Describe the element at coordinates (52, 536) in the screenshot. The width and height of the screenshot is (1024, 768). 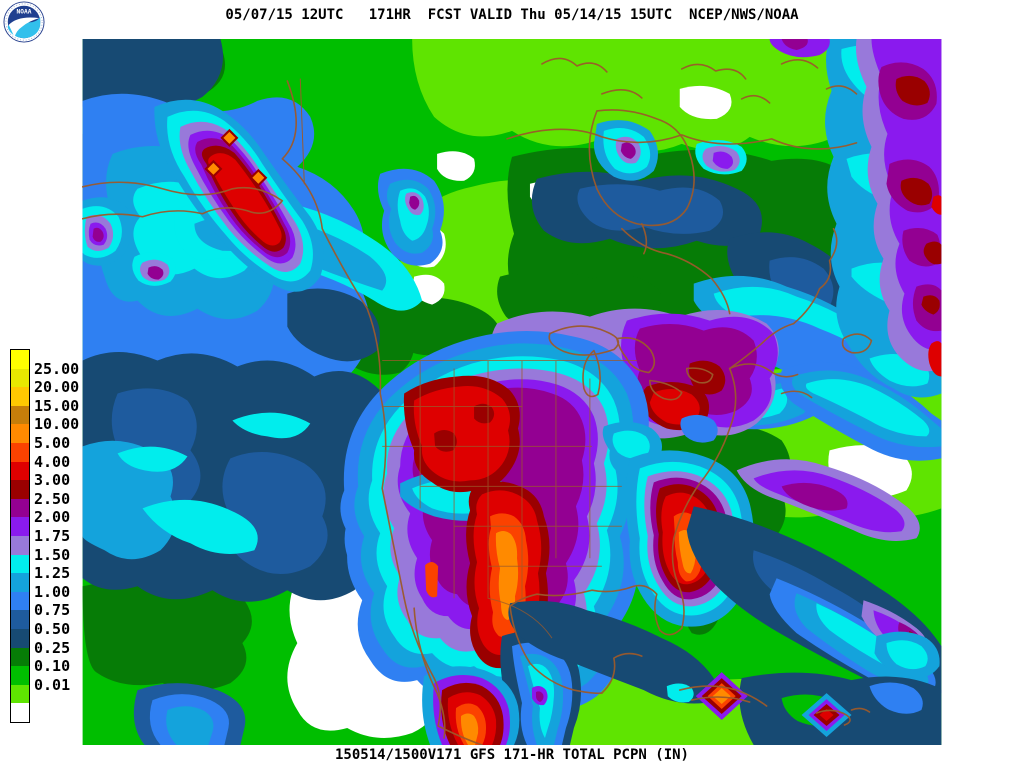
I see `colorbar-label: 1.75` at that location.